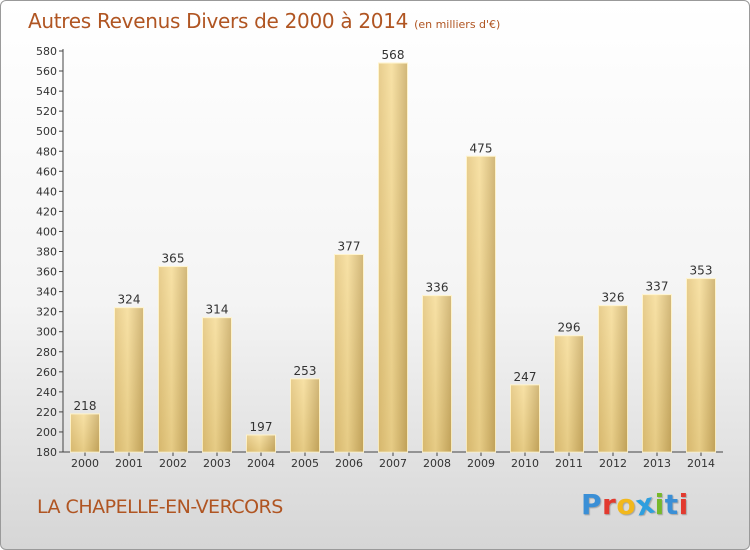 The image size is (750, 550). What do you see at coordinates (261, 427) in the screenshot?
I see `data-label: 197` at bounding box center [261, 427].